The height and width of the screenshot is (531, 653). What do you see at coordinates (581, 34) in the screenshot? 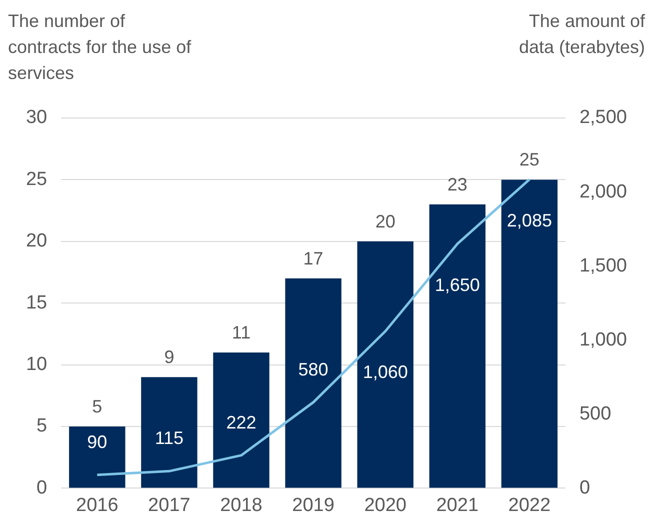
I see `y2-axis-title: The amount of data (terabytes)` at bounding box center [581, 34].